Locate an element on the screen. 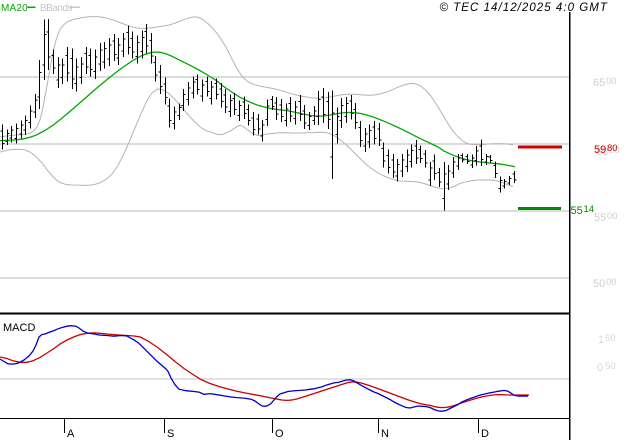 Image resolution: width=627 pixels, height=440 pixels. svg-text: 59 is located at coordinates (600, 150).